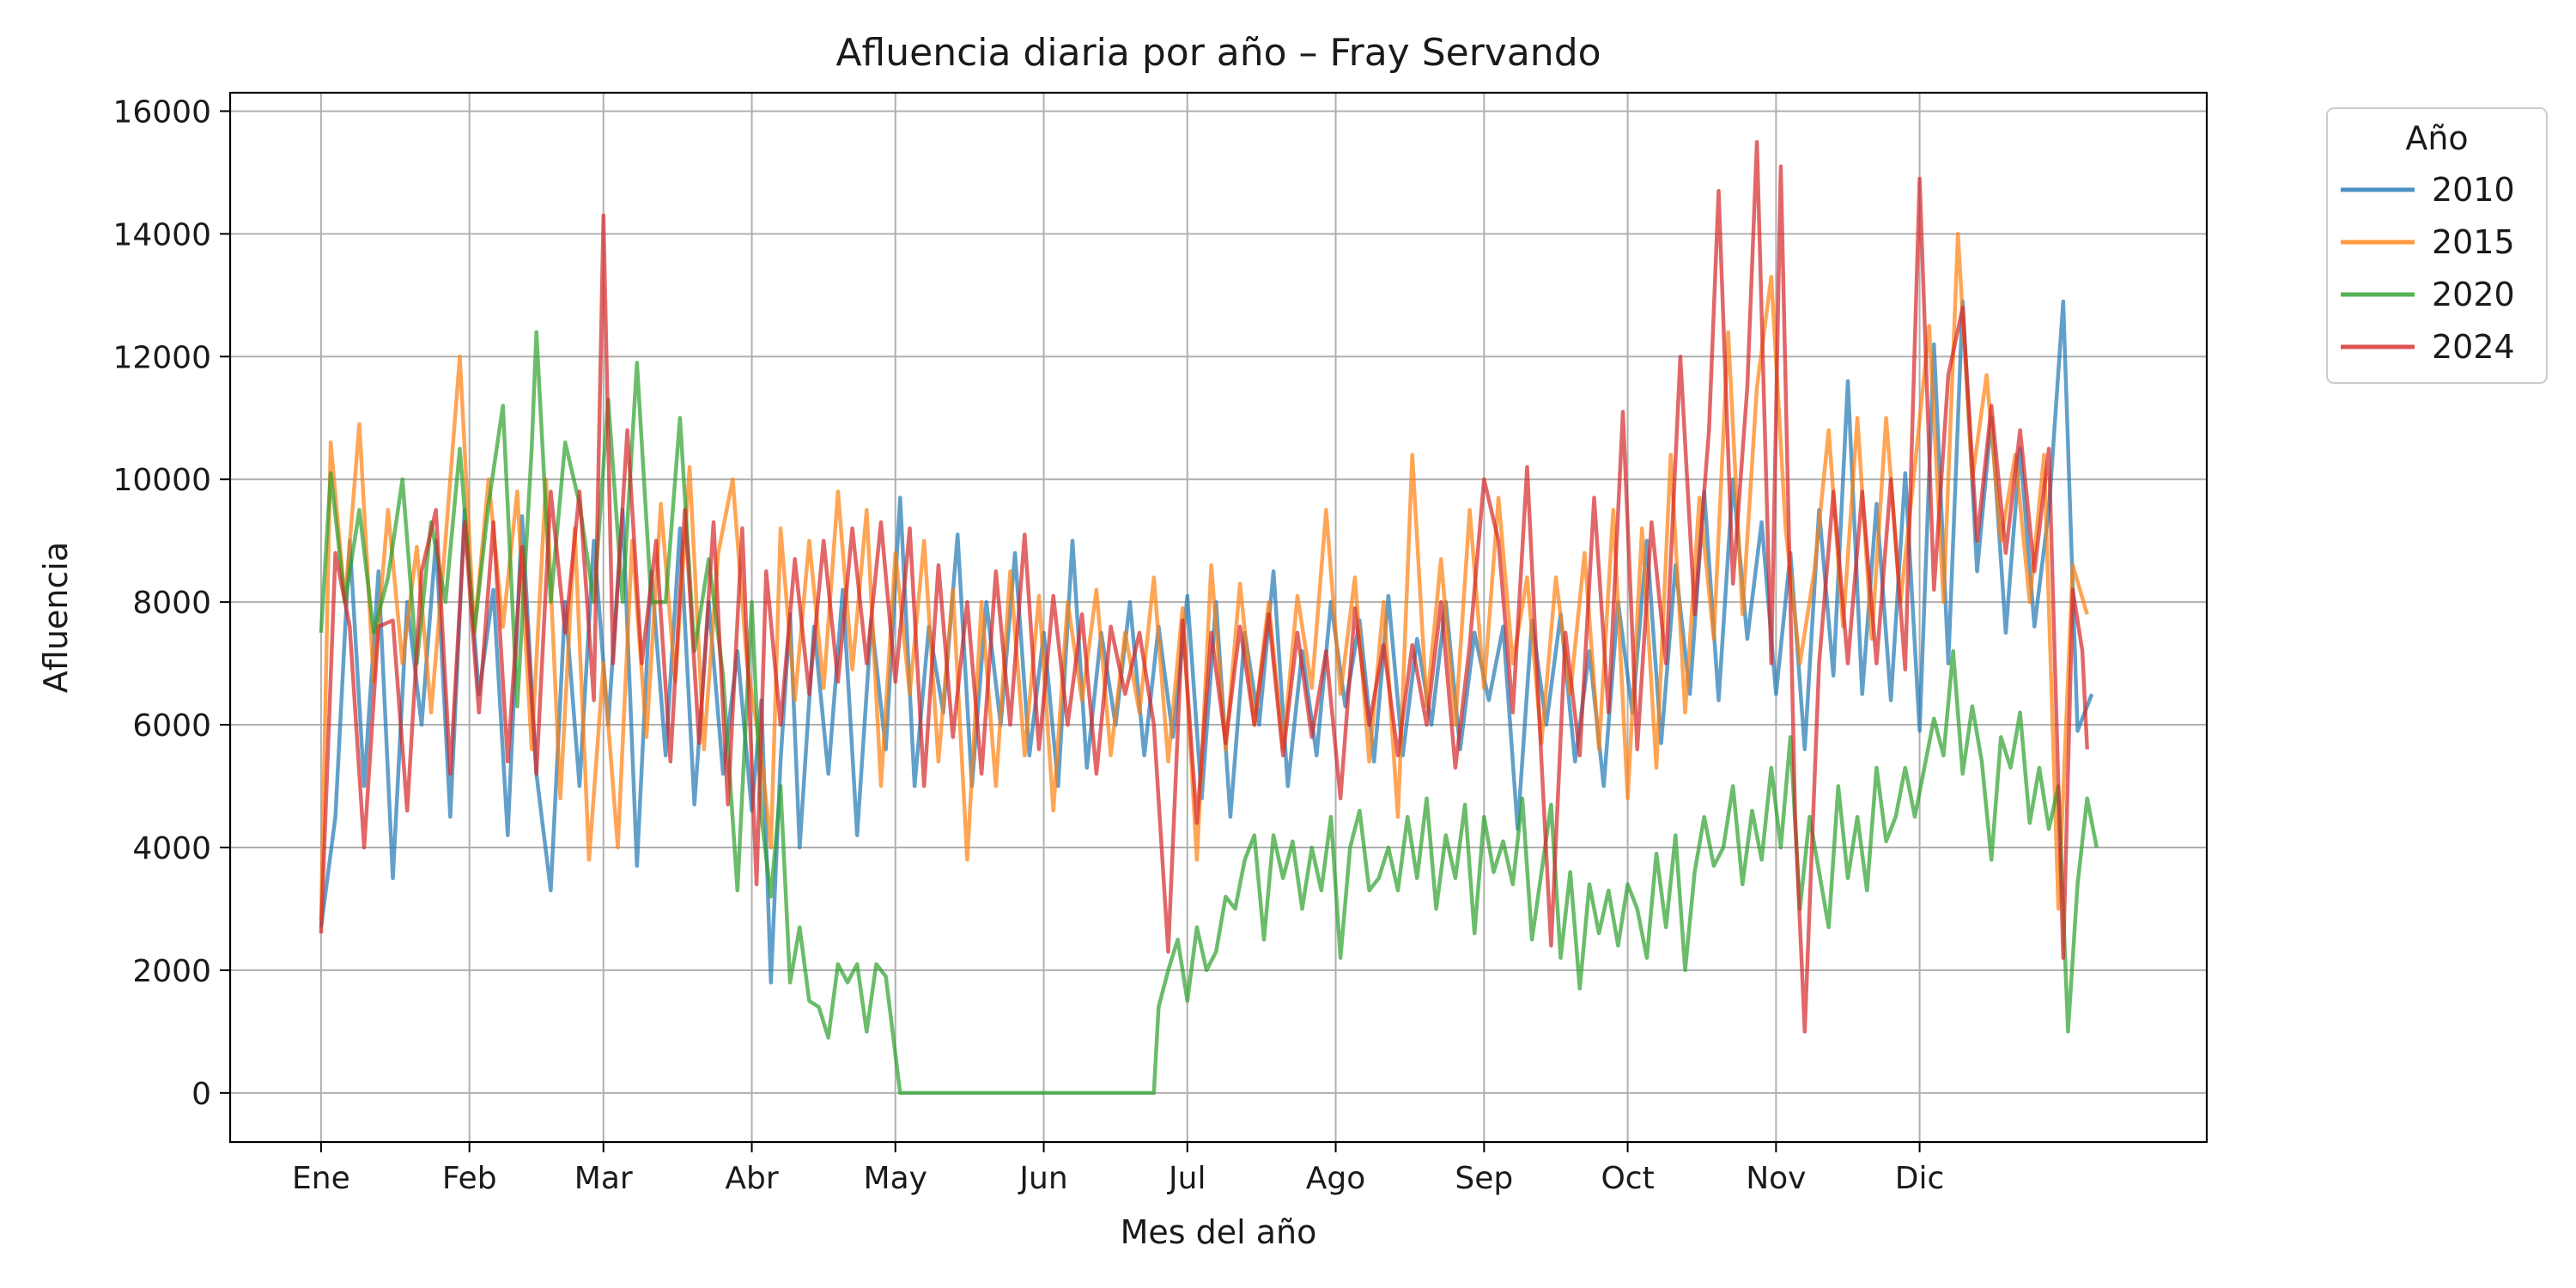  I want to click on legend-box, so click(2437, 246).